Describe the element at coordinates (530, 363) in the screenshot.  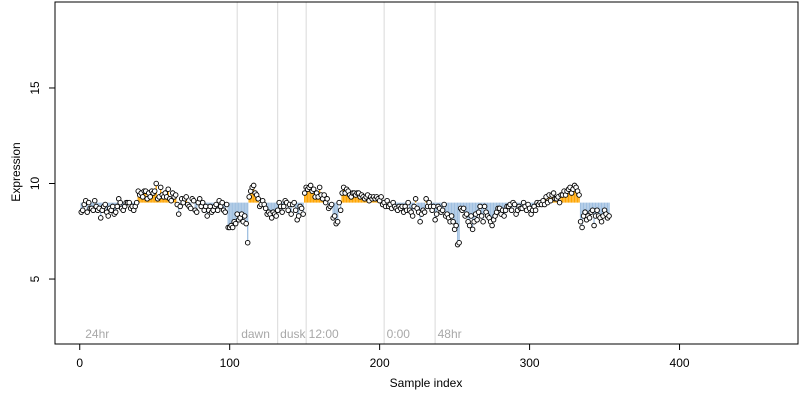
I see `x-tick-label: 300` at that location.